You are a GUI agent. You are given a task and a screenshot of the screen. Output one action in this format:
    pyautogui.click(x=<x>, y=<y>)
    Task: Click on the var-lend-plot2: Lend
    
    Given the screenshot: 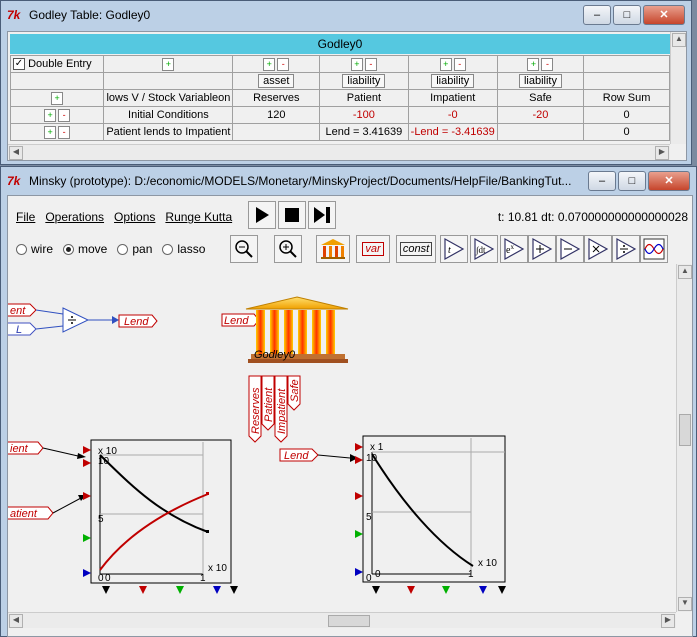 What is the action you would take?
    pyautogui.click(x=299, y=455)
    